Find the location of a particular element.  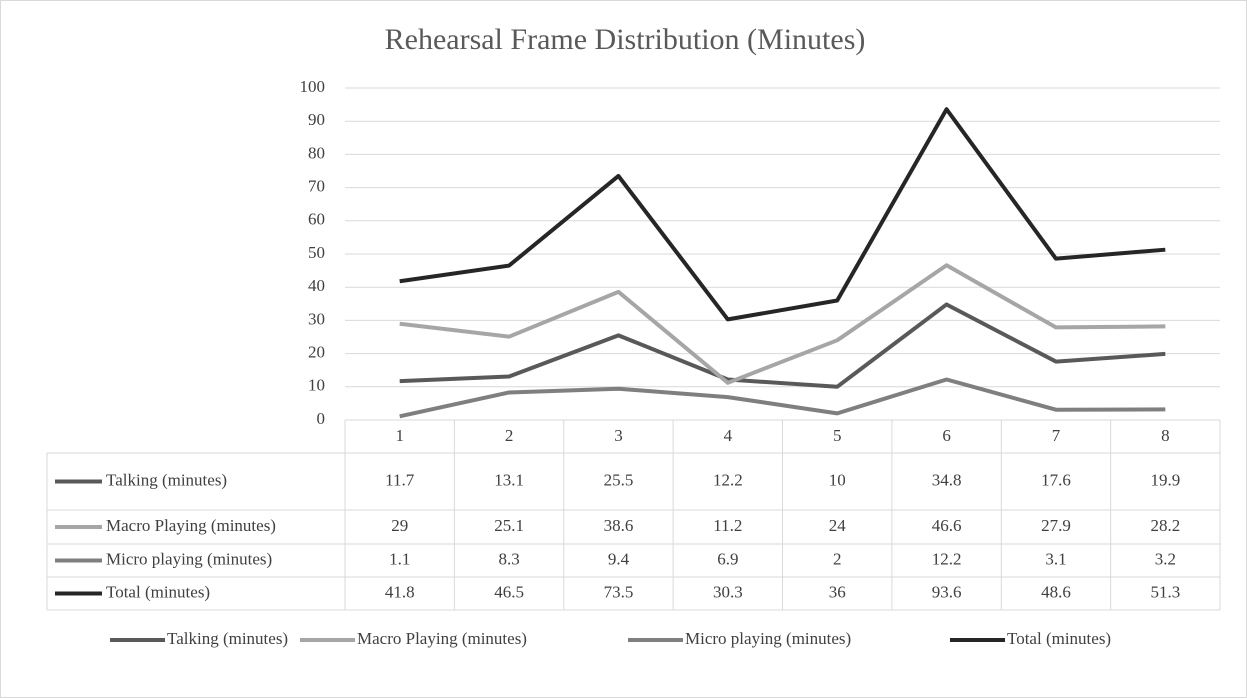

table-cell: 11.2 is located at coordinates (727, 525).